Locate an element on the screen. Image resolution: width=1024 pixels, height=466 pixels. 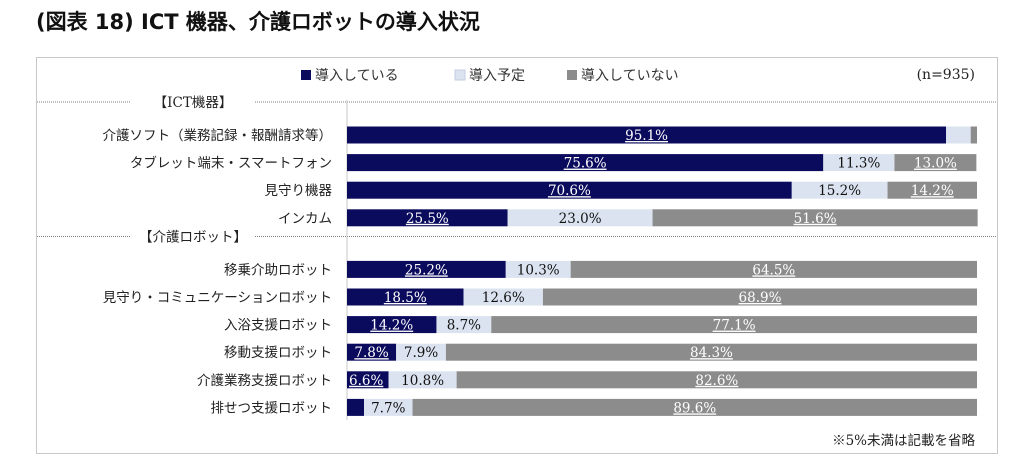
group-label-2: 【介護ロボット】 is located at coordinates (193, 237).